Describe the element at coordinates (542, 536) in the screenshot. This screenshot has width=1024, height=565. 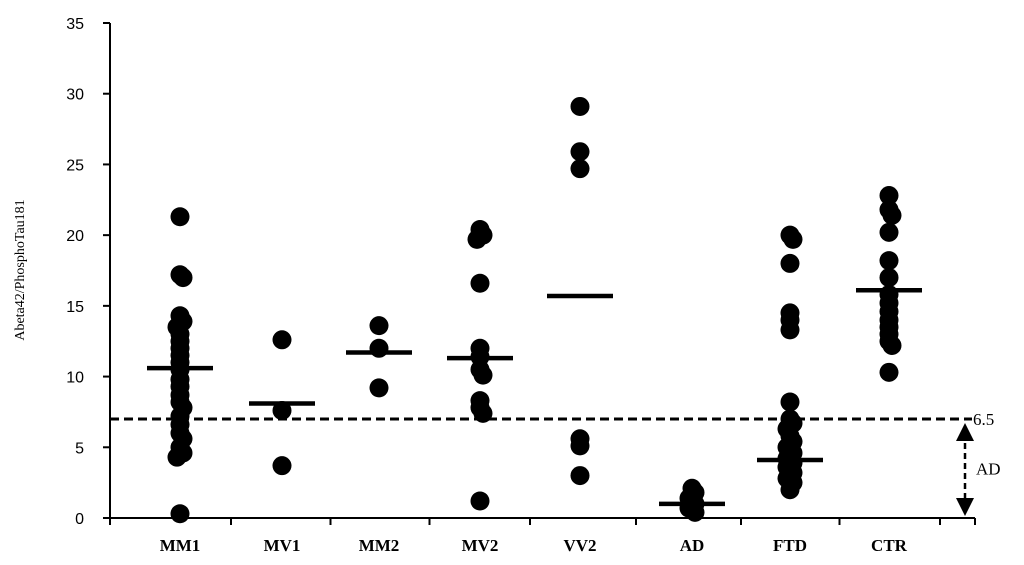
I see `x-axis: MM1 MV1 MM2 MV2 VV2 AD FTD CTR` at that location.